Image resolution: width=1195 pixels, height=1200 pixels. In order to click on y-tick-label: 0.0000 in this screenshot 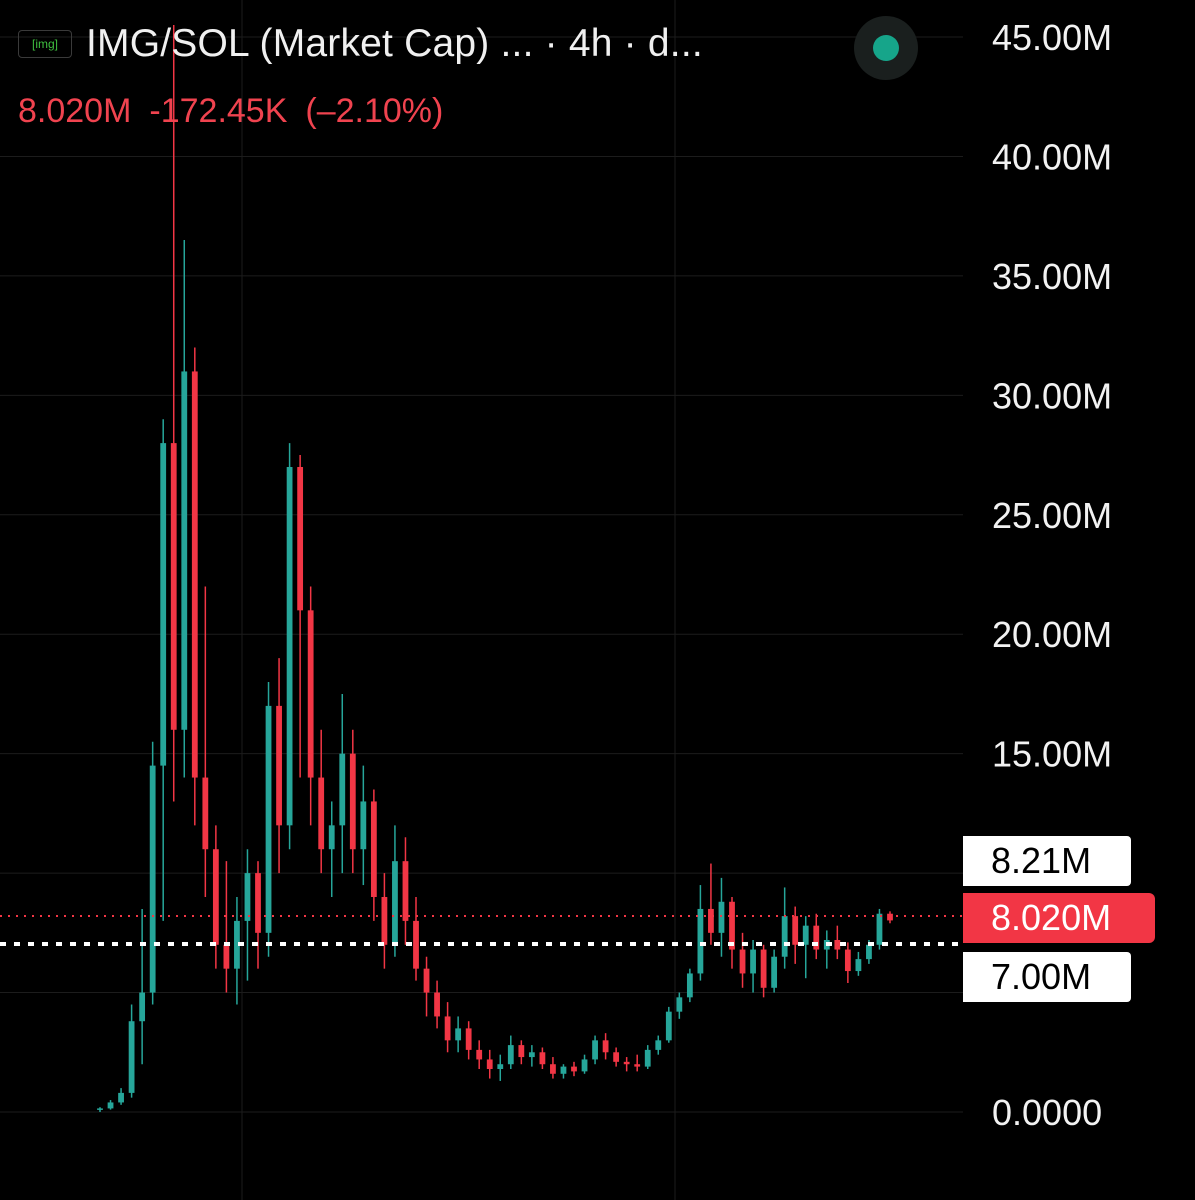, I will do `click(1047, 1112)`.